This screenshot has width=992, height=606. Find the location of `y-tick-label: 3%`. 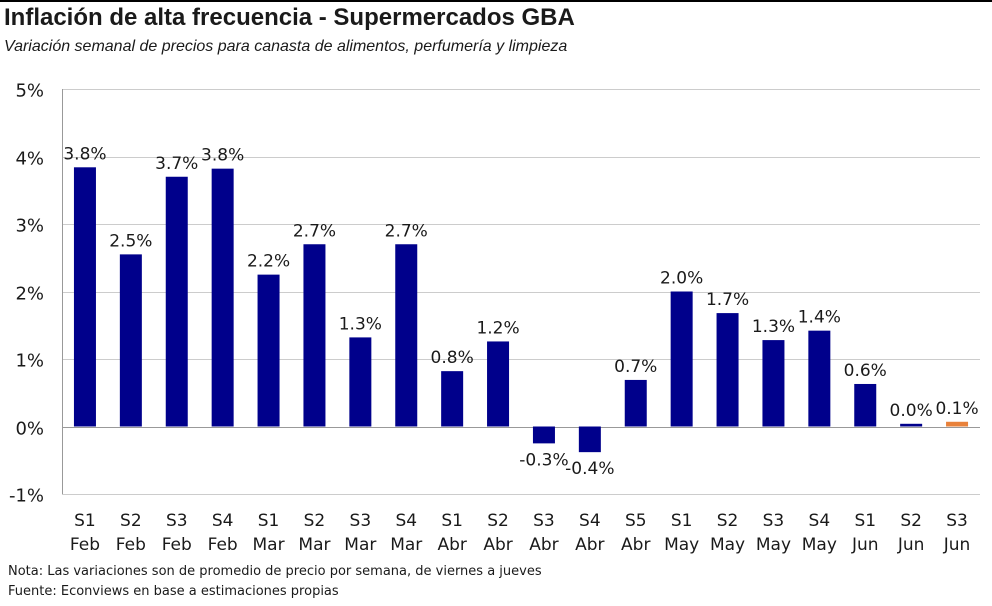

y-tick-label: 3% is located at coordinates (29, 226).